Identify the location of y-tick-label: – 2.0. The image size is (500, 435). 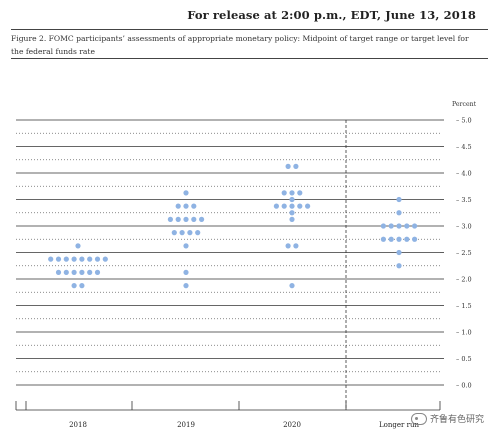
(464, 280).